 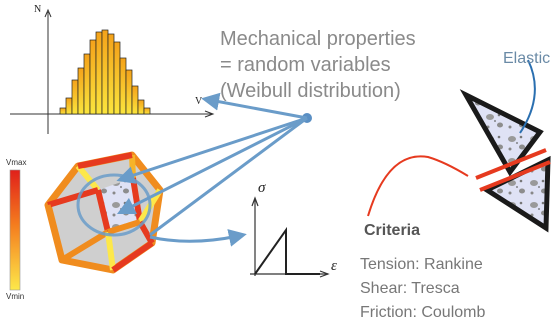 What do you see at coordinates (255, 201) in the screenshot?
I see `ss-y-arrowhead` at bounding box center [255, 201].